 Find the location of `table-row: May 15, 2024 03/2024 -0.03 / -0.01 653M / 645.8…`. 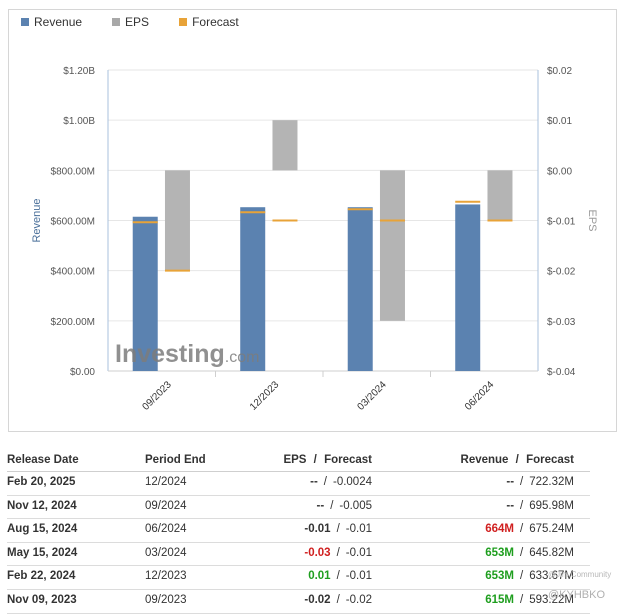

table-row: May 15, 2024 03/2024 -0.03 / -0.01 653M / 645.8… is located at coordinates (298, 555).